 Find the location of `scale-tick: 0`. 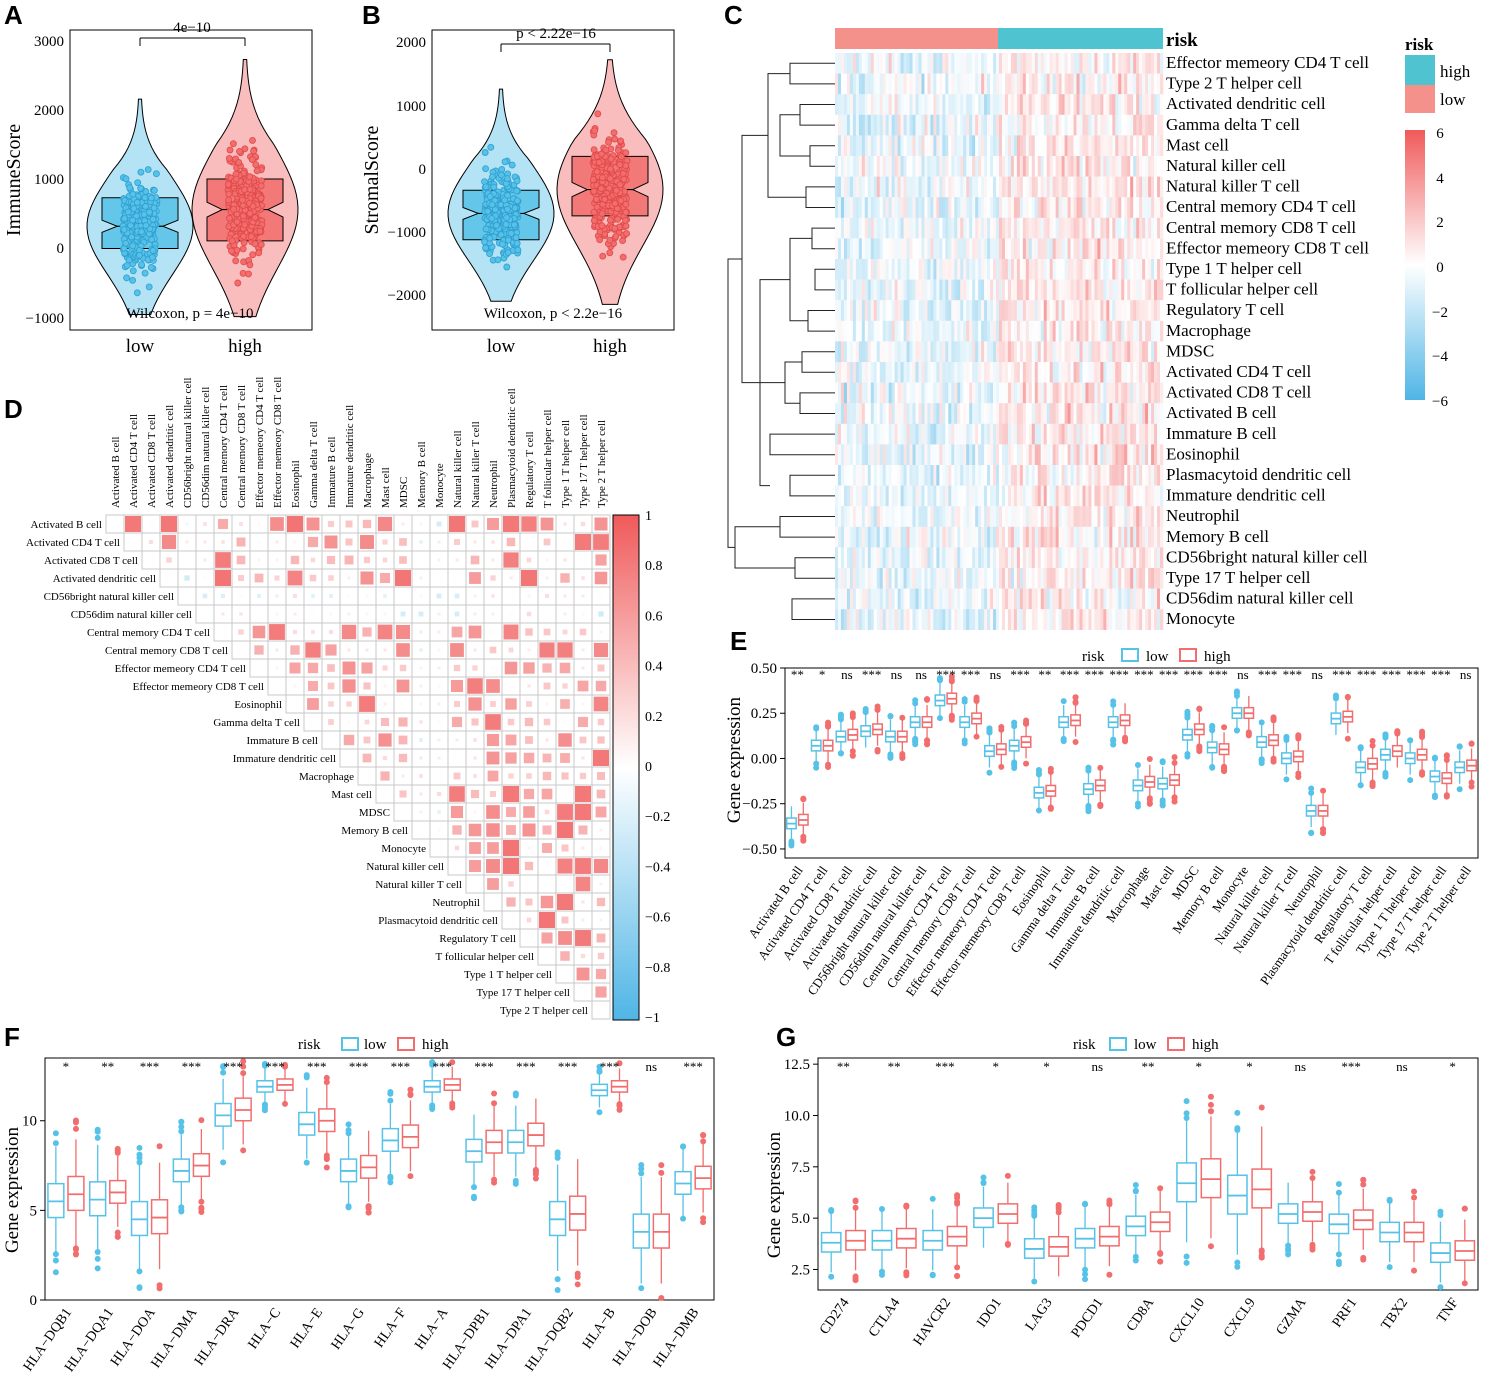

scale-tick: 0 is located at coordinates (1440, 268).